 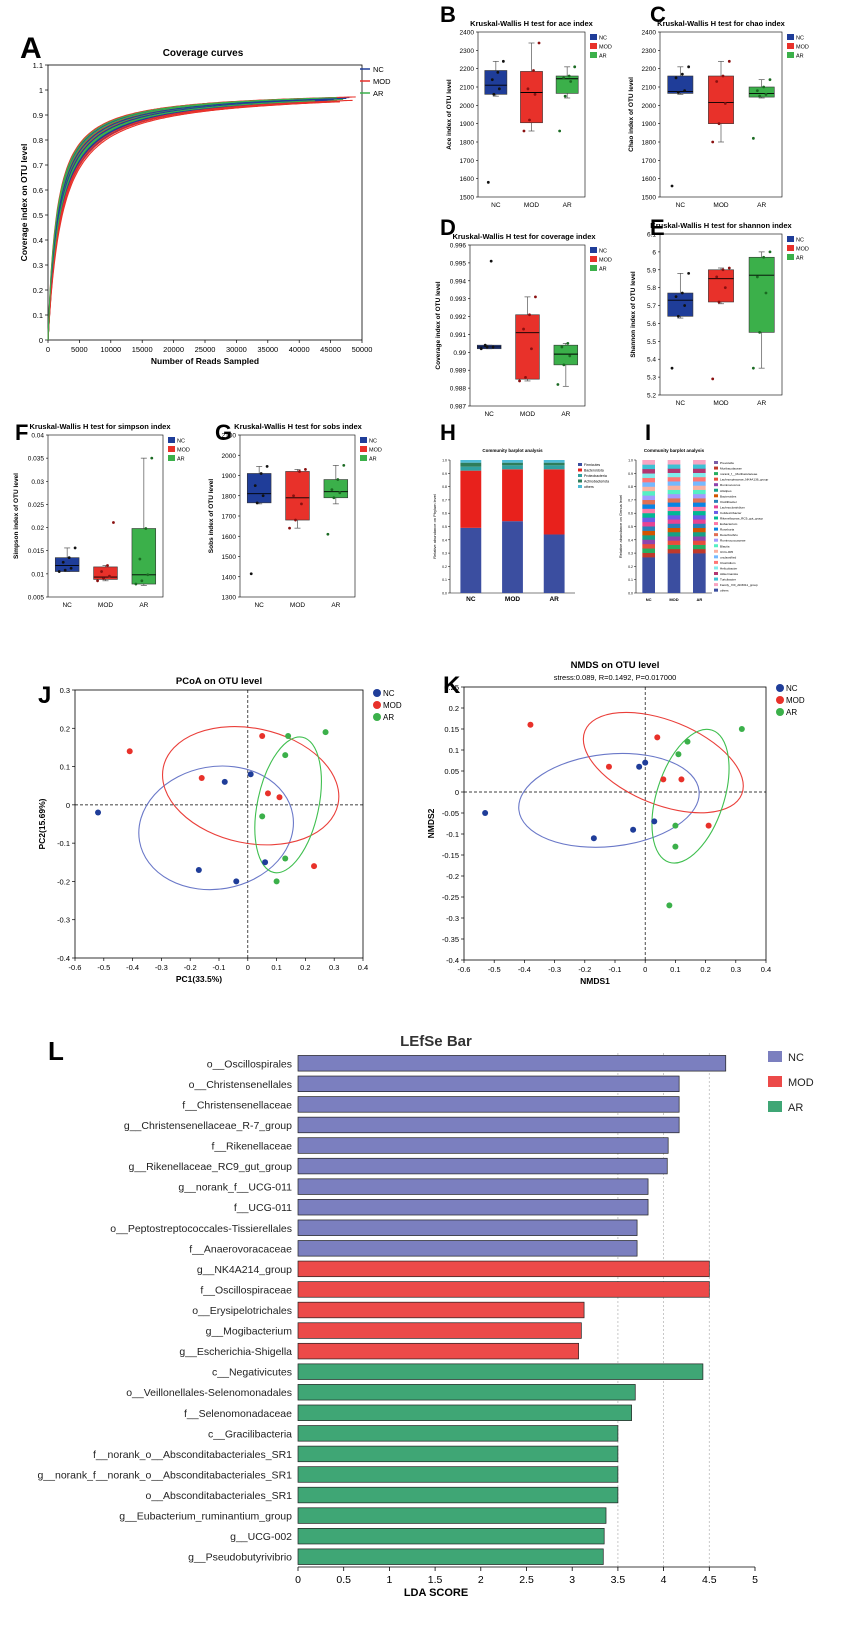 I want to click on panel-label-c: C, so click(x=658, y=14).